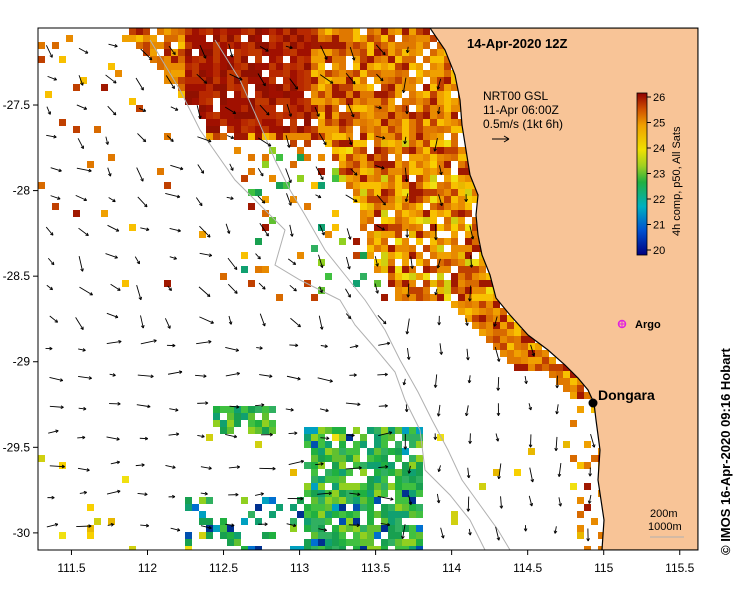 The image size is (739, 592). I want to click on colorbar-tick-label: 20, so click(659, 251).